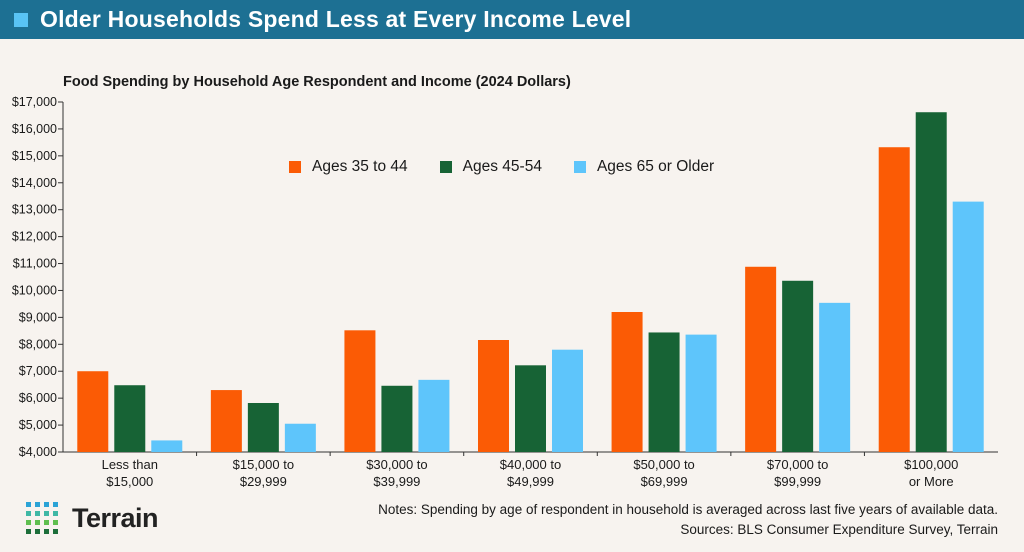 The image size is (1024, 552). What do you see at coordinates (396, 481) in the screenshot?
I see `x-tick-label: $39,999` at bounding box center [396, 481].